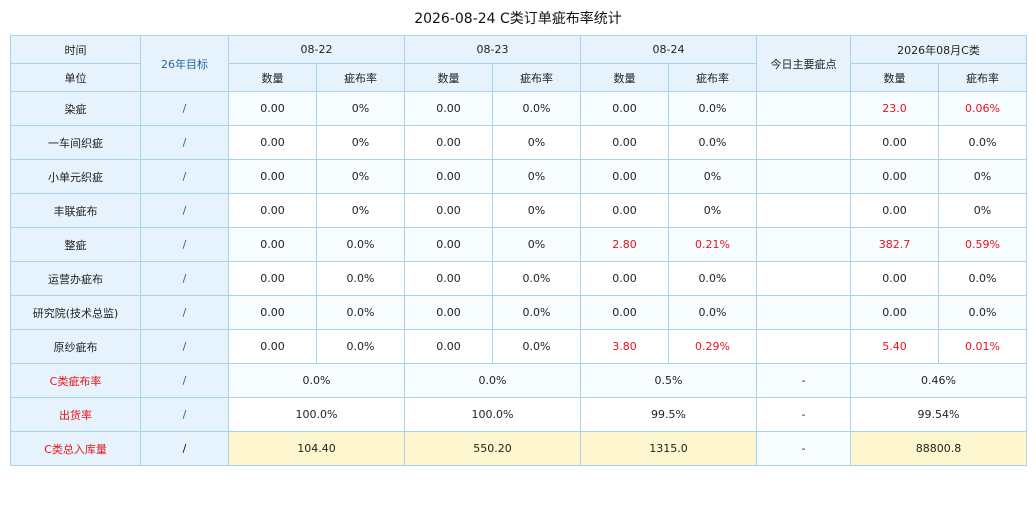 Image resolution: width=1036 pixels, height=522 pixels. What do you see at coordinates (938, 380) in the screenshot?
I see `summary-month-cell: 0.46%` at bounding box center [938, 380].